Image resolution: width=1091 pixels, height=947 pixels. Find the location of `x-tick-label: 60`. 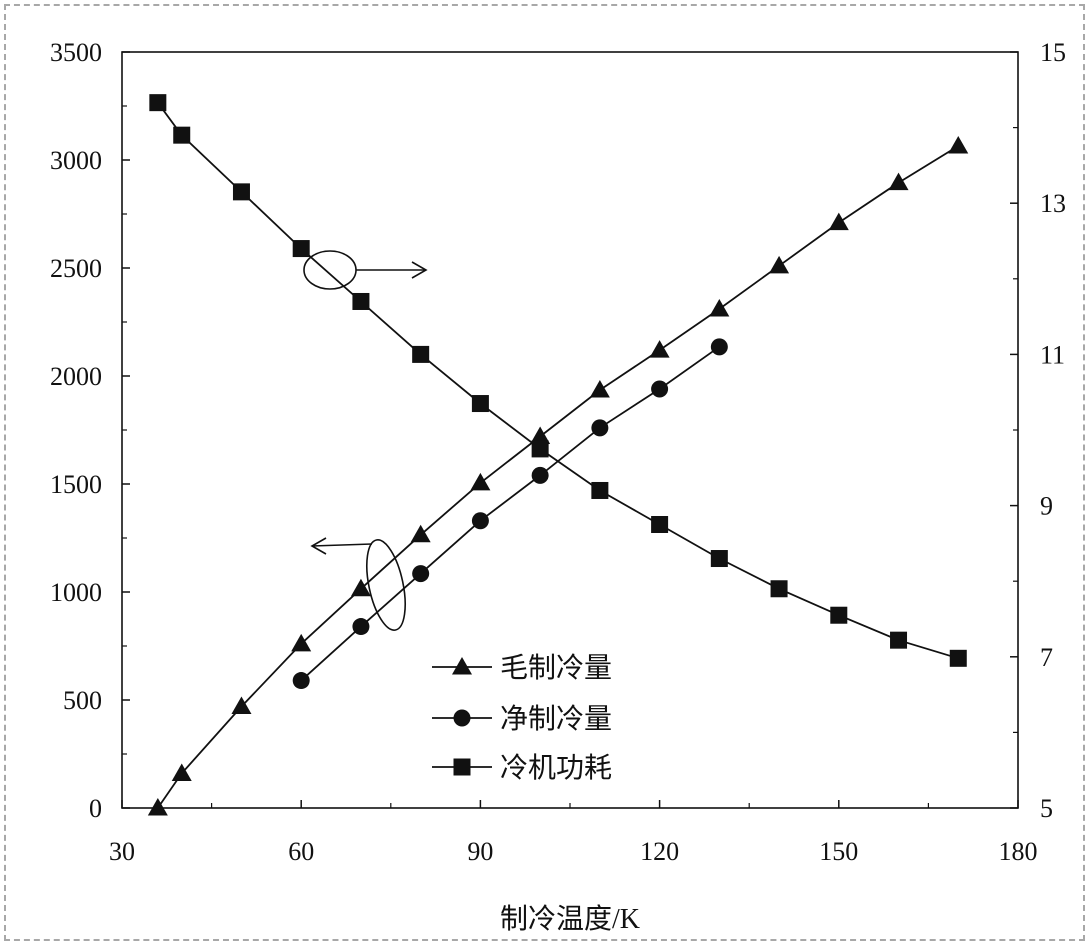

x-tick-label: 60 is located at coordinates (301, 851).